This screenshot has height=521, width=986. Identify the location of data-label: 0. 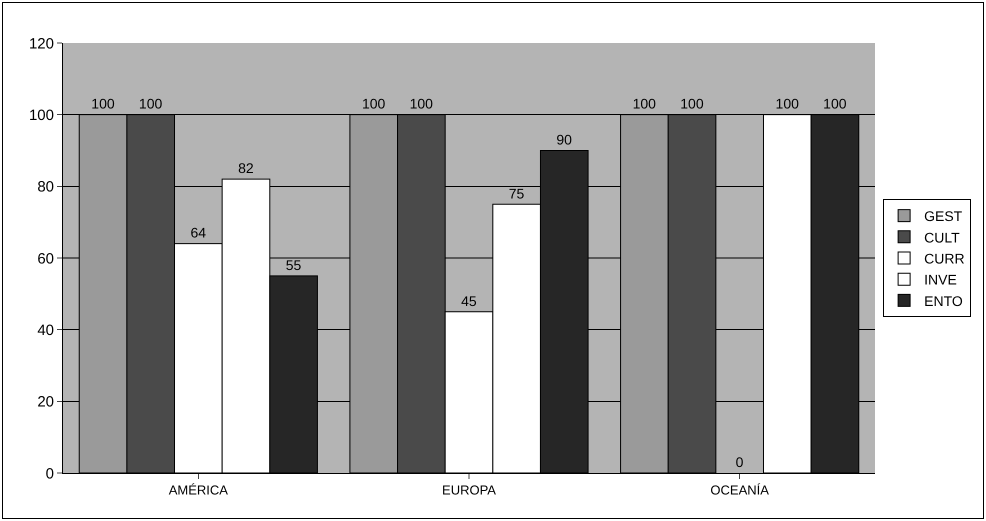
(740, 462).